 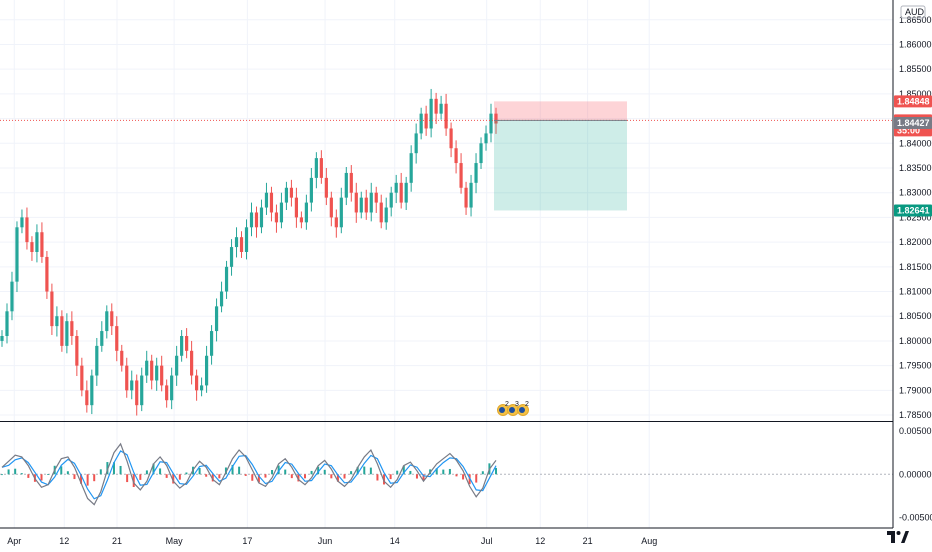 I want to click on oscillator-pane, so click(x=446, y=474).